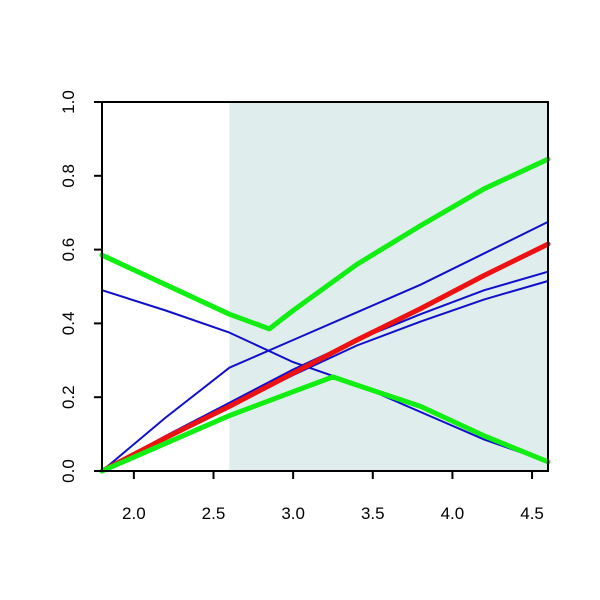 This screenshot has width=600, height=600. What do you see at coordinates (214, 513) in the screenshot?
I see `x-tick-label: 2.5` at bounding box center [214, 513].